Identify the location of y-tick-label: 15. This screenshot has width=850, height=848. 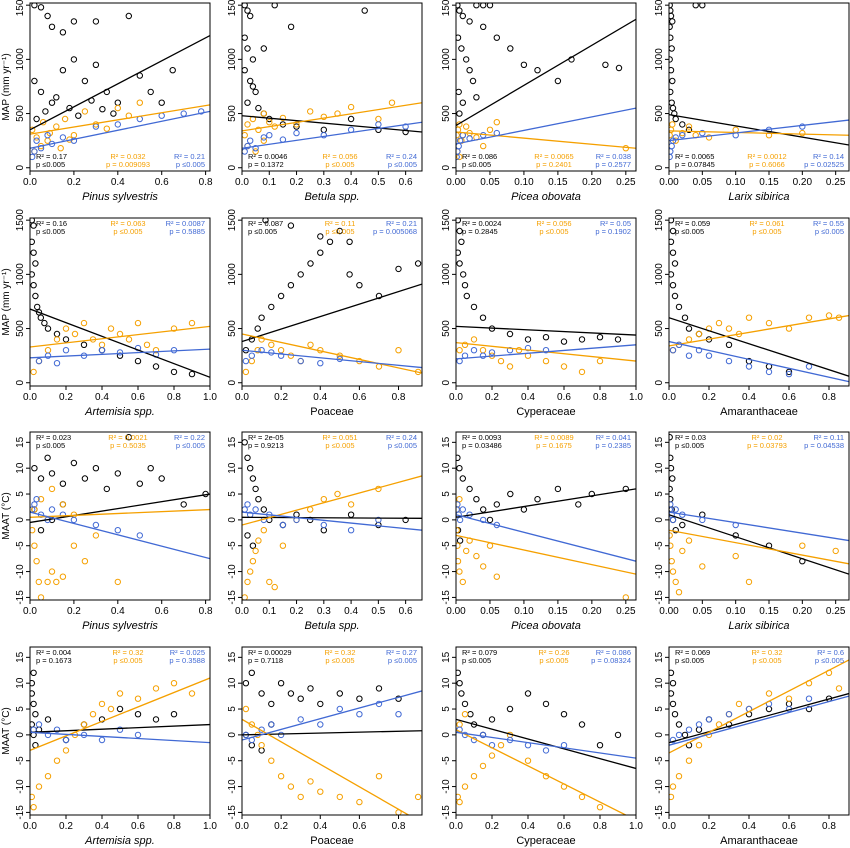
(659, 442).